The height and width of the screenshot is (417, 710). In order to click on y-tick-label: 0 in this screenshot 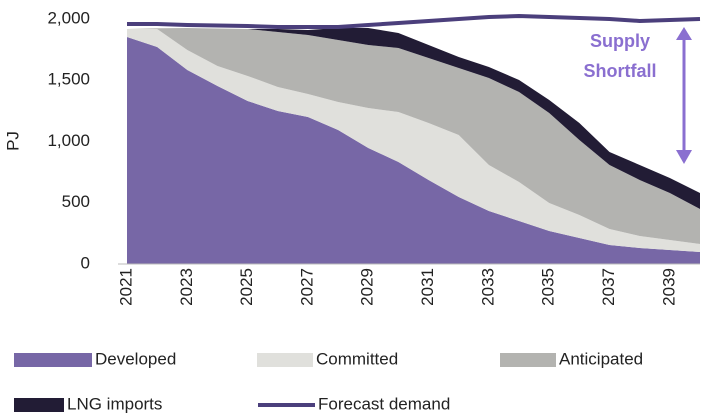, I will do `click(85, 262)`.